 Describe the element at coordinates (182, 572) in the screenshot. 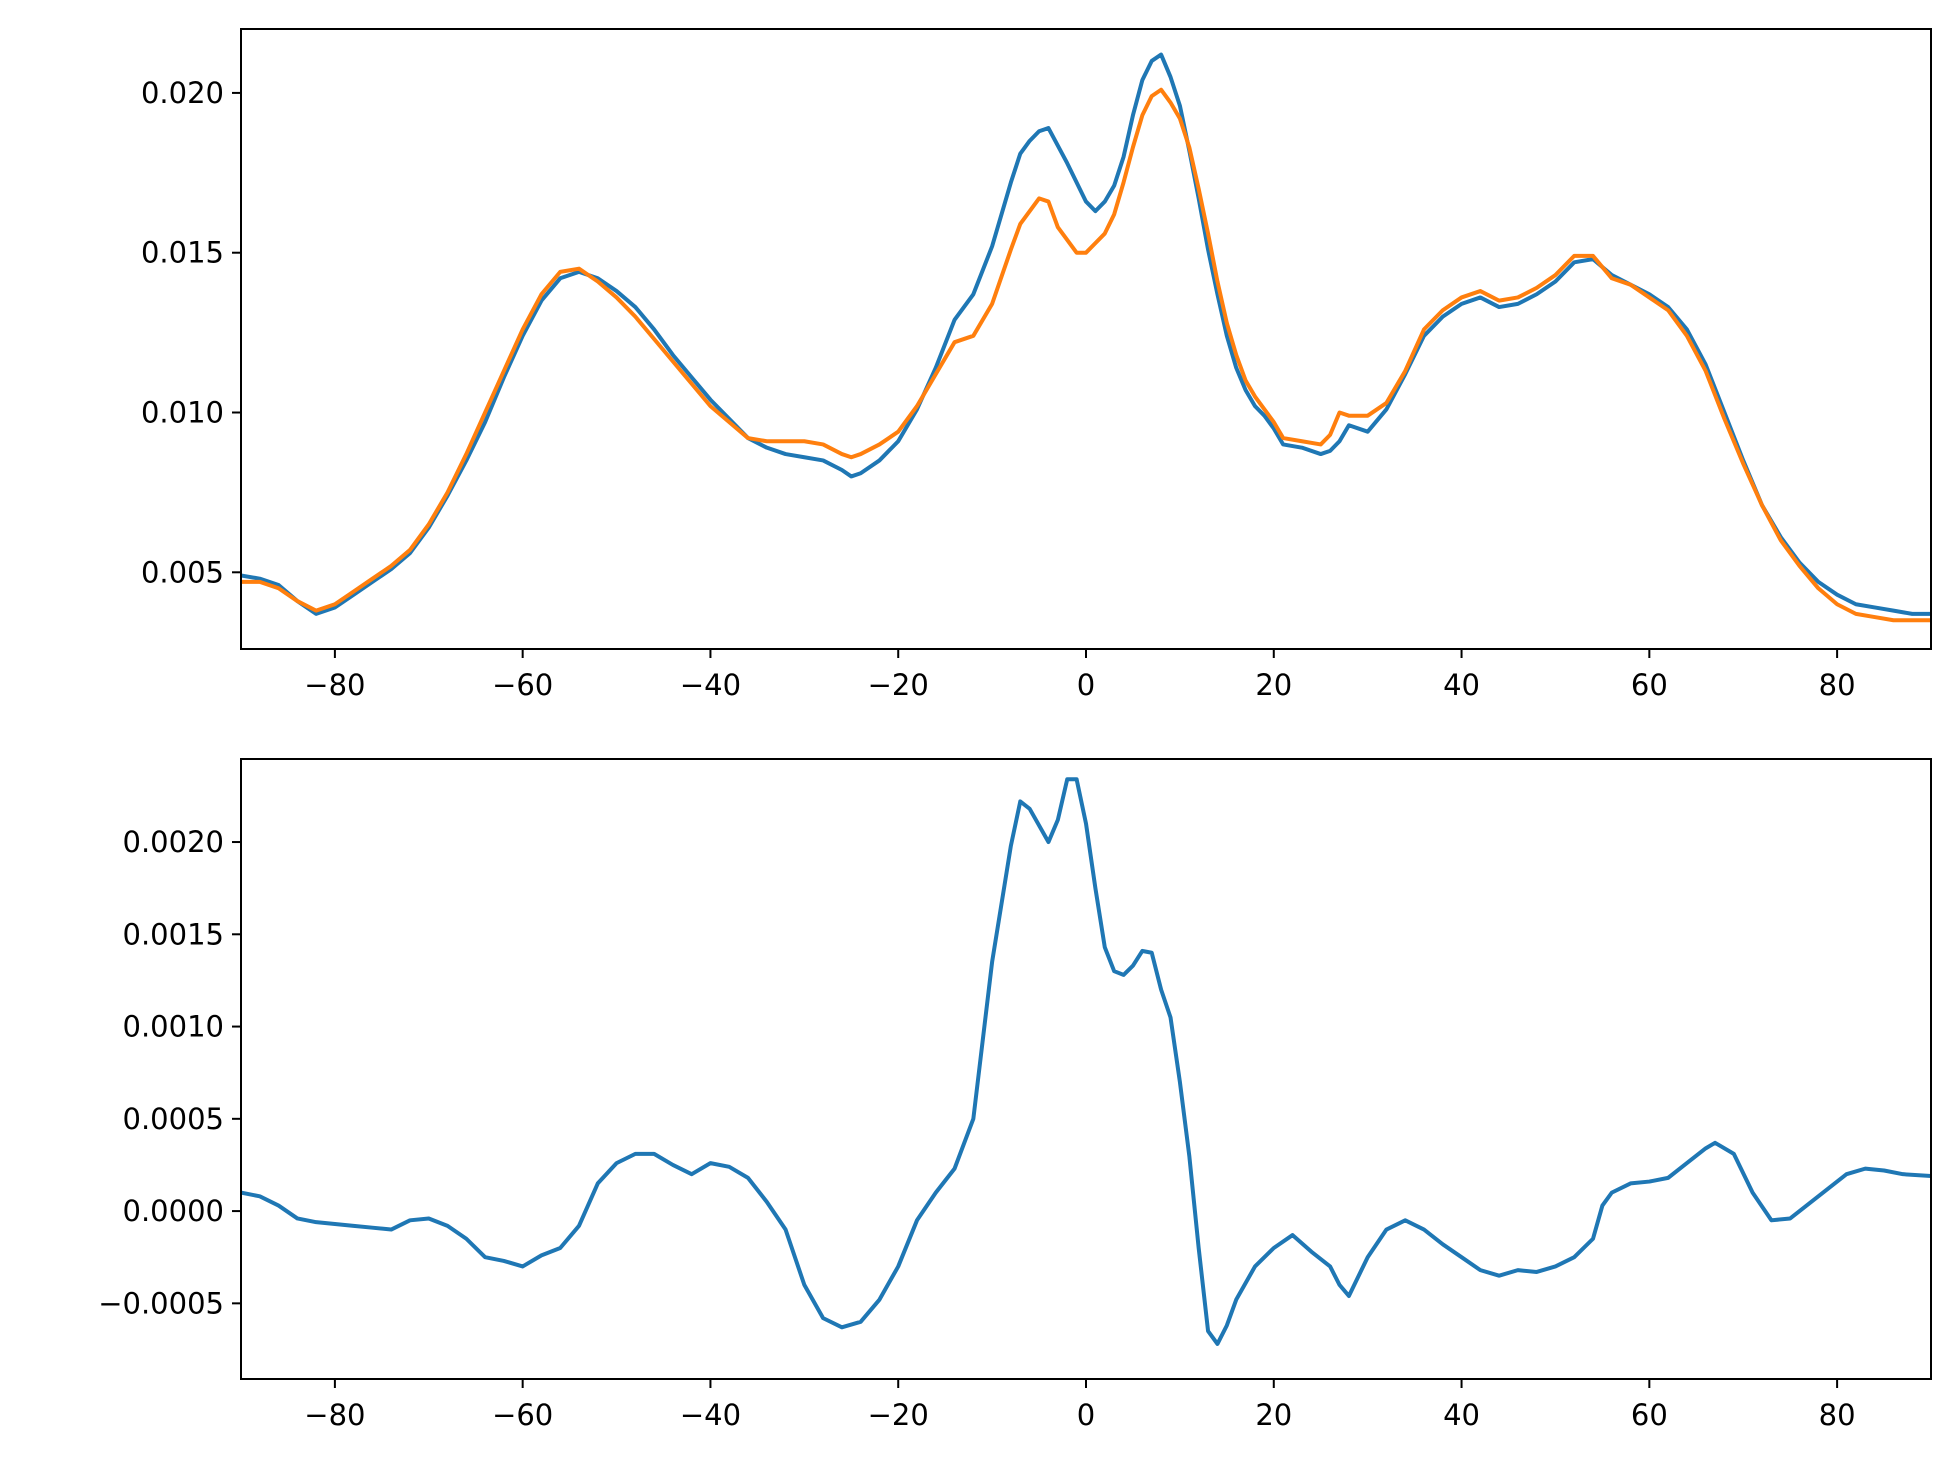

I see `y-tick-label-top: 0.005` at that location.